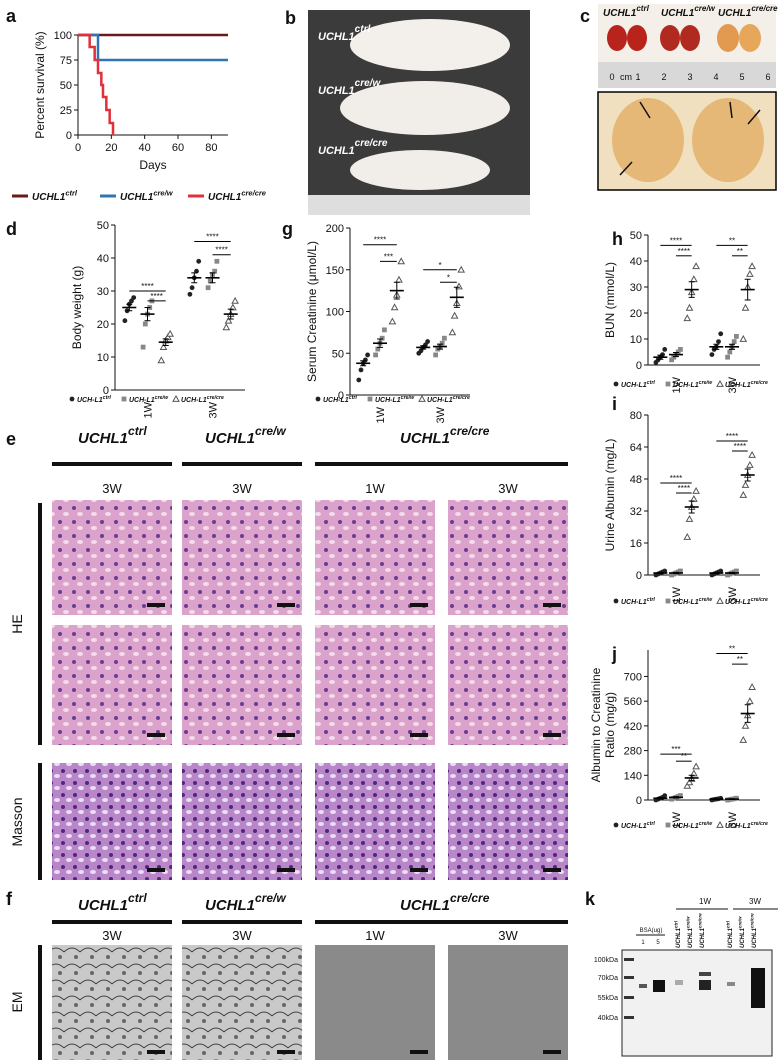 The image size is (781, 1062). I want to click on column-label: 1W, so click(375, 935).